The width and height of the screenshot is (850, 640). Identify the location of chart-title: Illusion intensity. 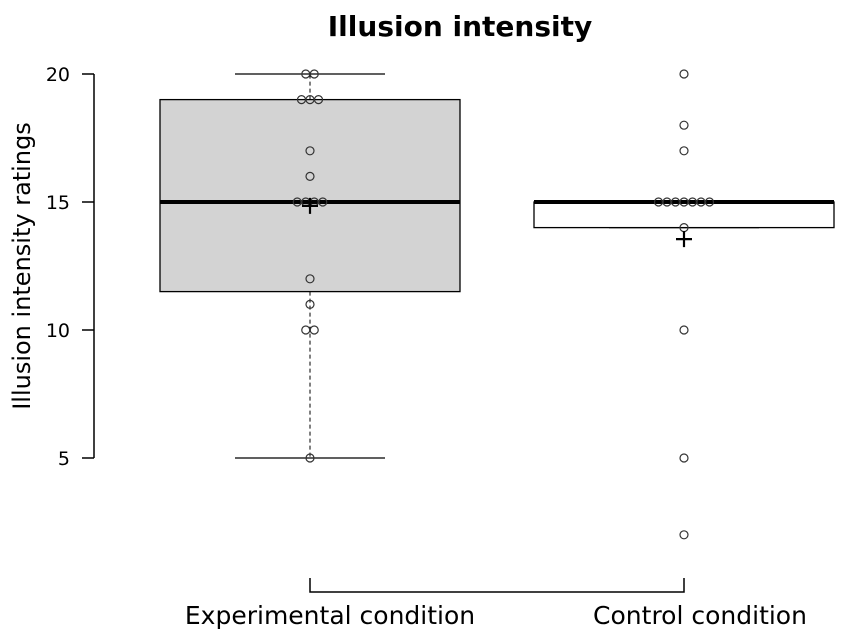
(460, 26).